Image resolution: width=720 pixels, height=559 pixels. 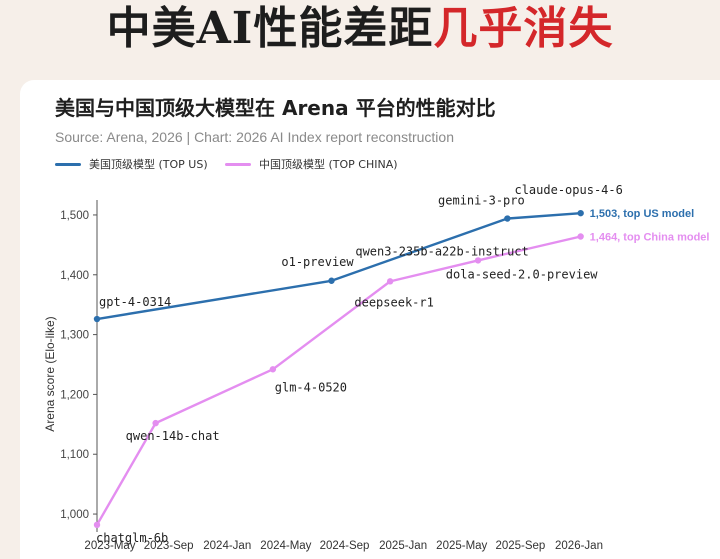 I want to click on x-tick-label: 2025-Sep, so click(x=520, y=546).